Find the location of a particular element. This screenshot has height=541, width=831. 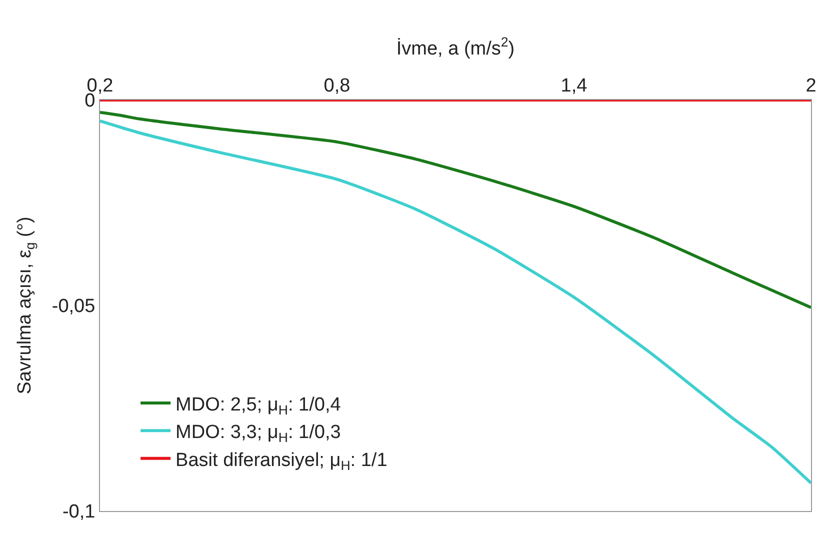

x-tick-label: 1,4 is located at coordinates (574, 85).